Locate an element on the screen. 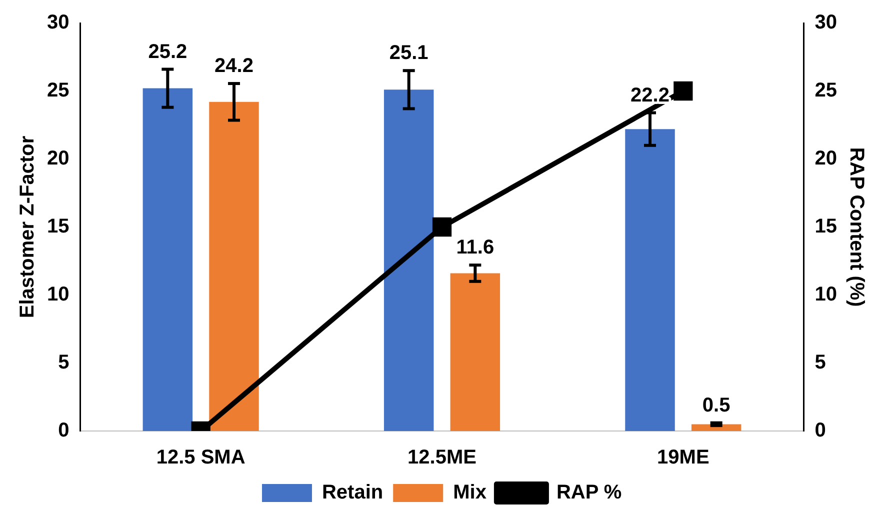 The width and height of the screenshot is (884, 521). y2-tick-label: 20 is located at coordinates (826, 159).